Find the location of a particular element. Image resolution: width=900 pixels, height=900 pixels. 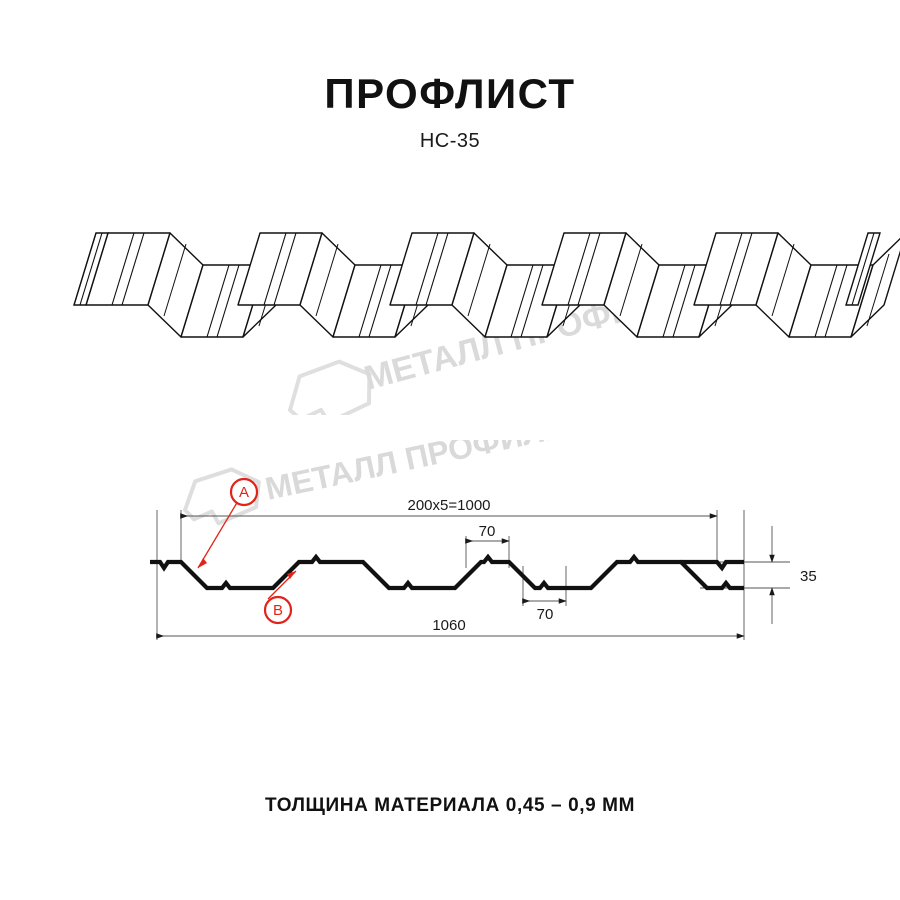

callout-b: B is located at coordinates (280, 597).